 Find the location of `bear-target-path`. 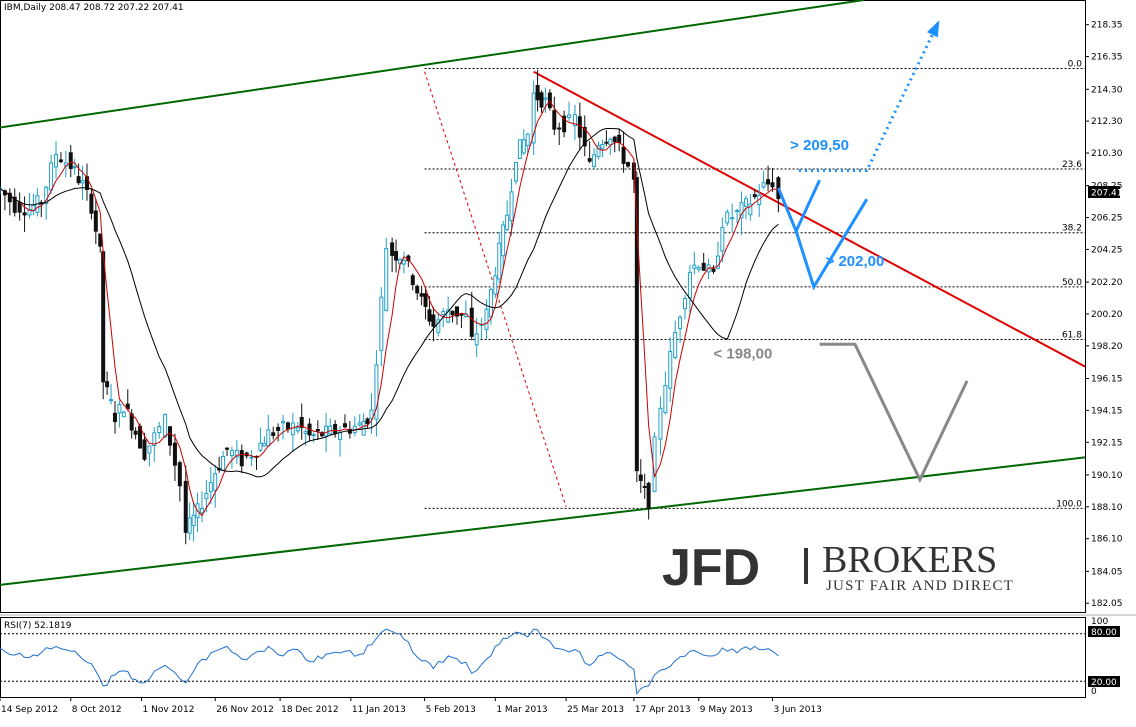

bear-target-path is located at coordinates (894, 413).